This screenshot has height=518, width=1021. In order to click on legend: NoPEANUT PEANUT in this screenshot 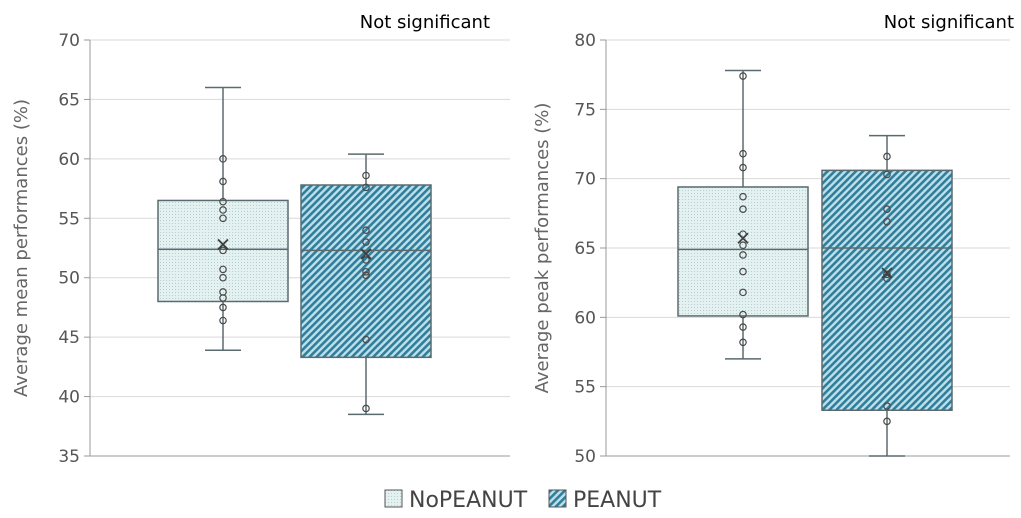, I will do `click(523, 500)`.